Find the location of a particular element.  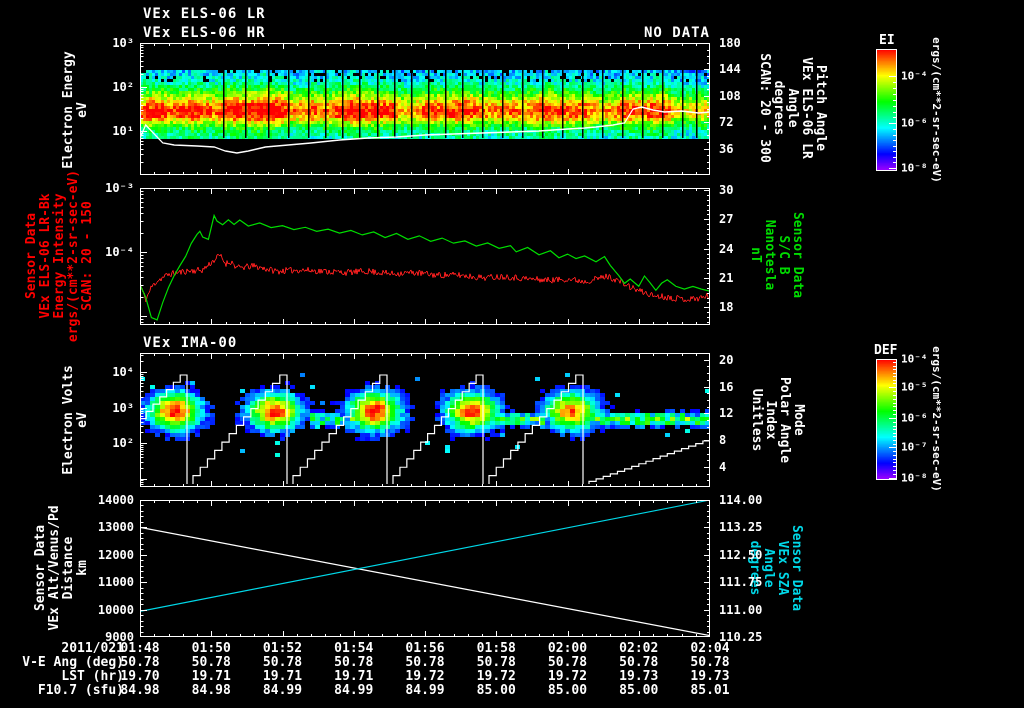

panel1-left-tick-label: 10³ is located at coordinates (123, 43).